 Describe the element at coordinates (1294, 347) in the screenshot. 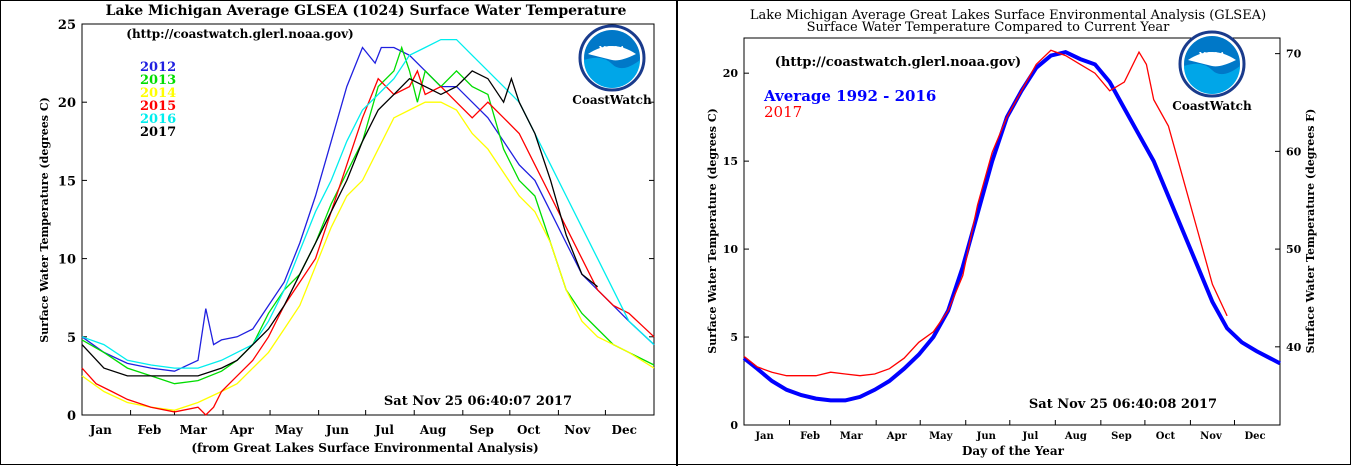

I see `y-tick-label-right: 40` at that location.